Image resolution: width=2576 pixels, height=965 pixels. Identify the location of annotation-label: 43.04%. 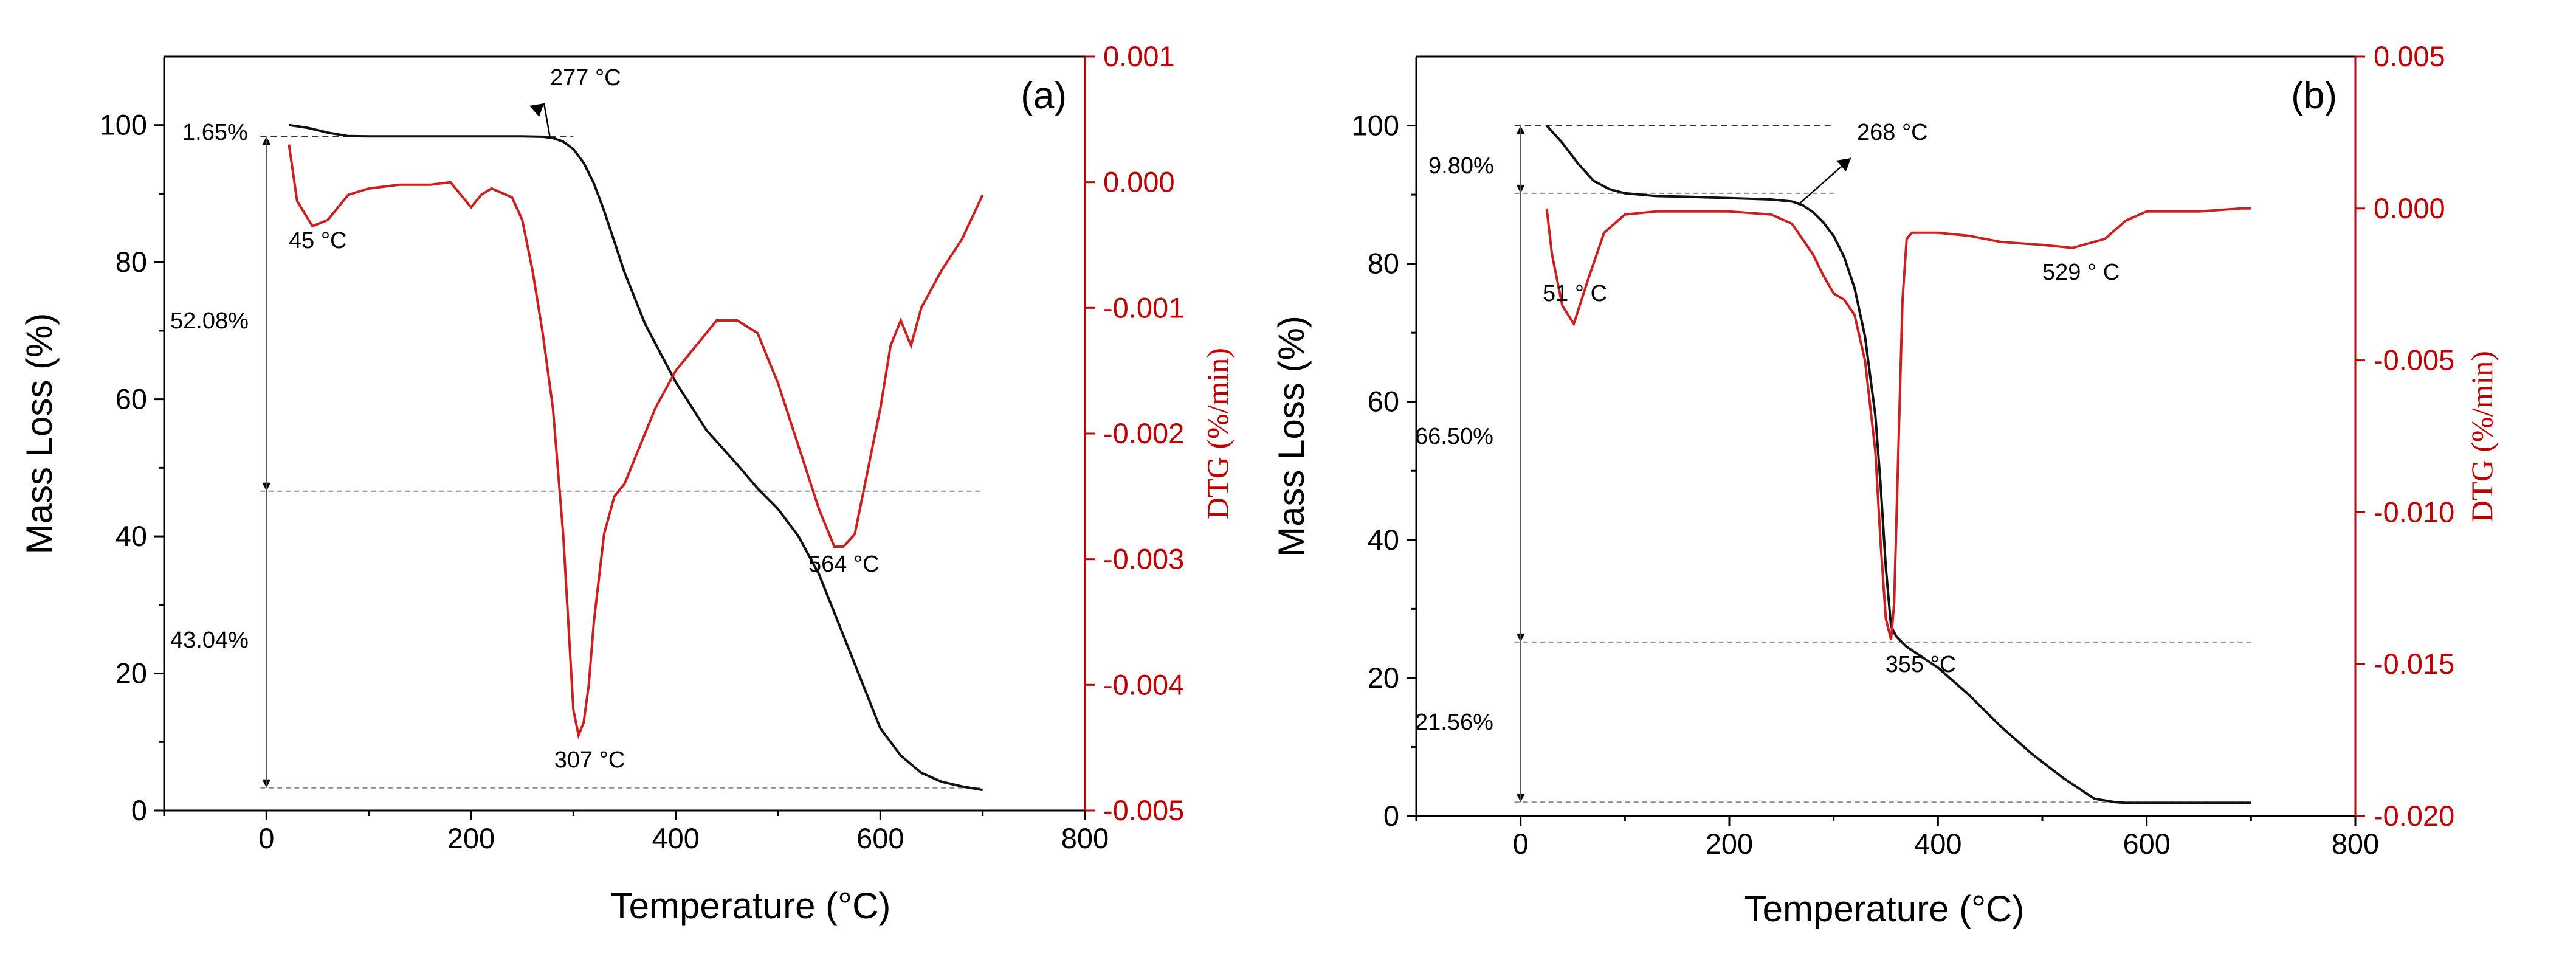
(210, 640).